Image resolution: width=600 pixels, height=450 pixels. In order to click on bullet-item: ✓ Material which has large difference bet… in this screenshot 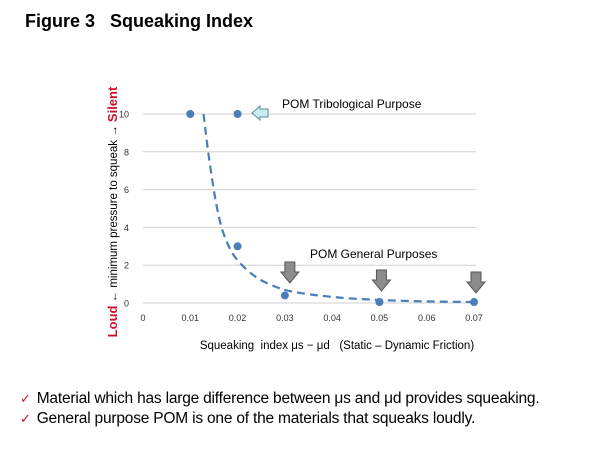, I will do `click(280, 399)`.